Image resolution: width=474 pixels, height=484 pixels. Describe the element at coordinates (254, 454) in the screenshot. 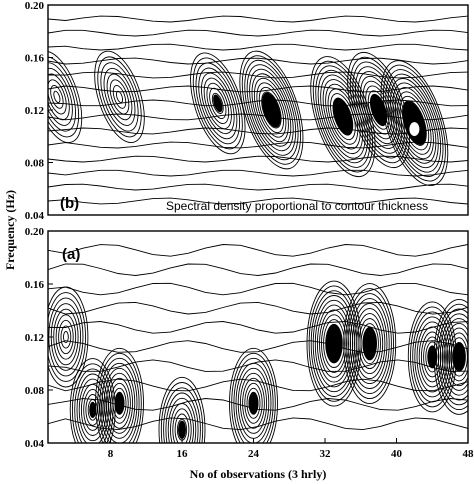

I see `x-tick-label: 24` at that location.